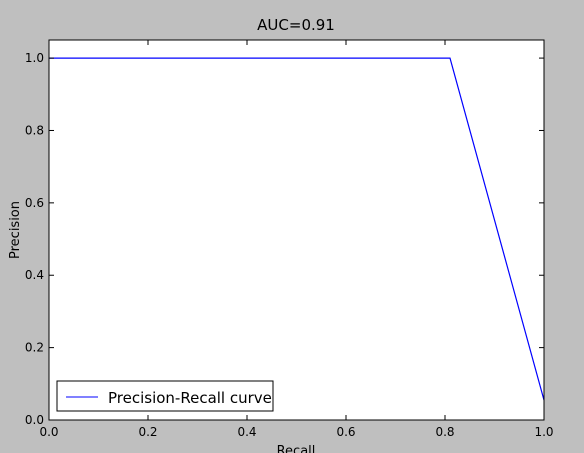  What do you see at coordinates (345, 432) in the screenshot?
I see `x-tick-label: 0.6` at bounding box center [345, 432].